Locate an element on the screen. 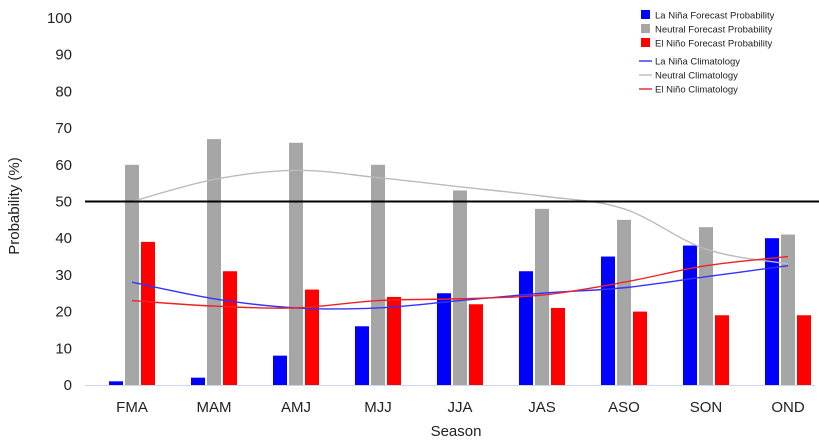 This screenshot has width=819, height=443. bar-la-ni-a-forecast-probabilityond is located at coordinates (772, 311).